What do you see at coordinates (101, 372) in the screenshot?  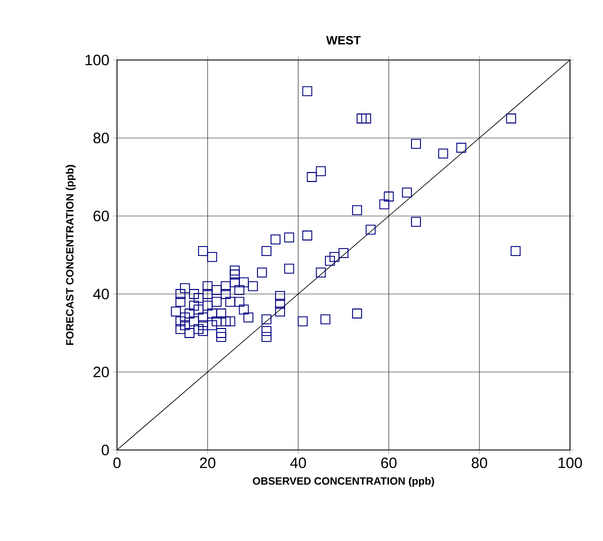 I see `y-tick-label: 20` at bounding box center [101, 372].